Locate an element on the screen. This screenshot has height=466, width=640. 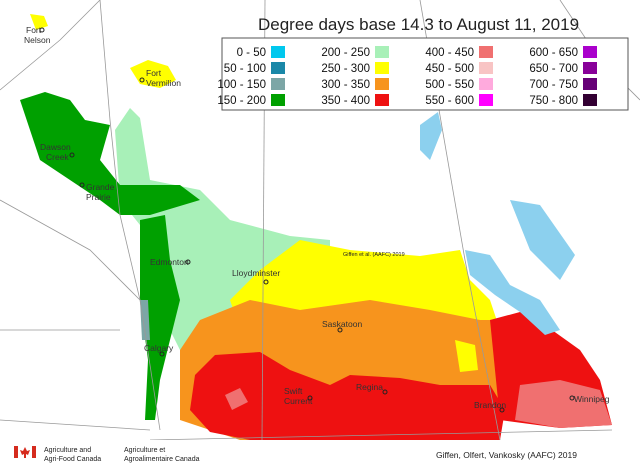
credit: Giffen, Olfert, Vankosky (AAFC) 2019 is located at coordinates (506, 455).